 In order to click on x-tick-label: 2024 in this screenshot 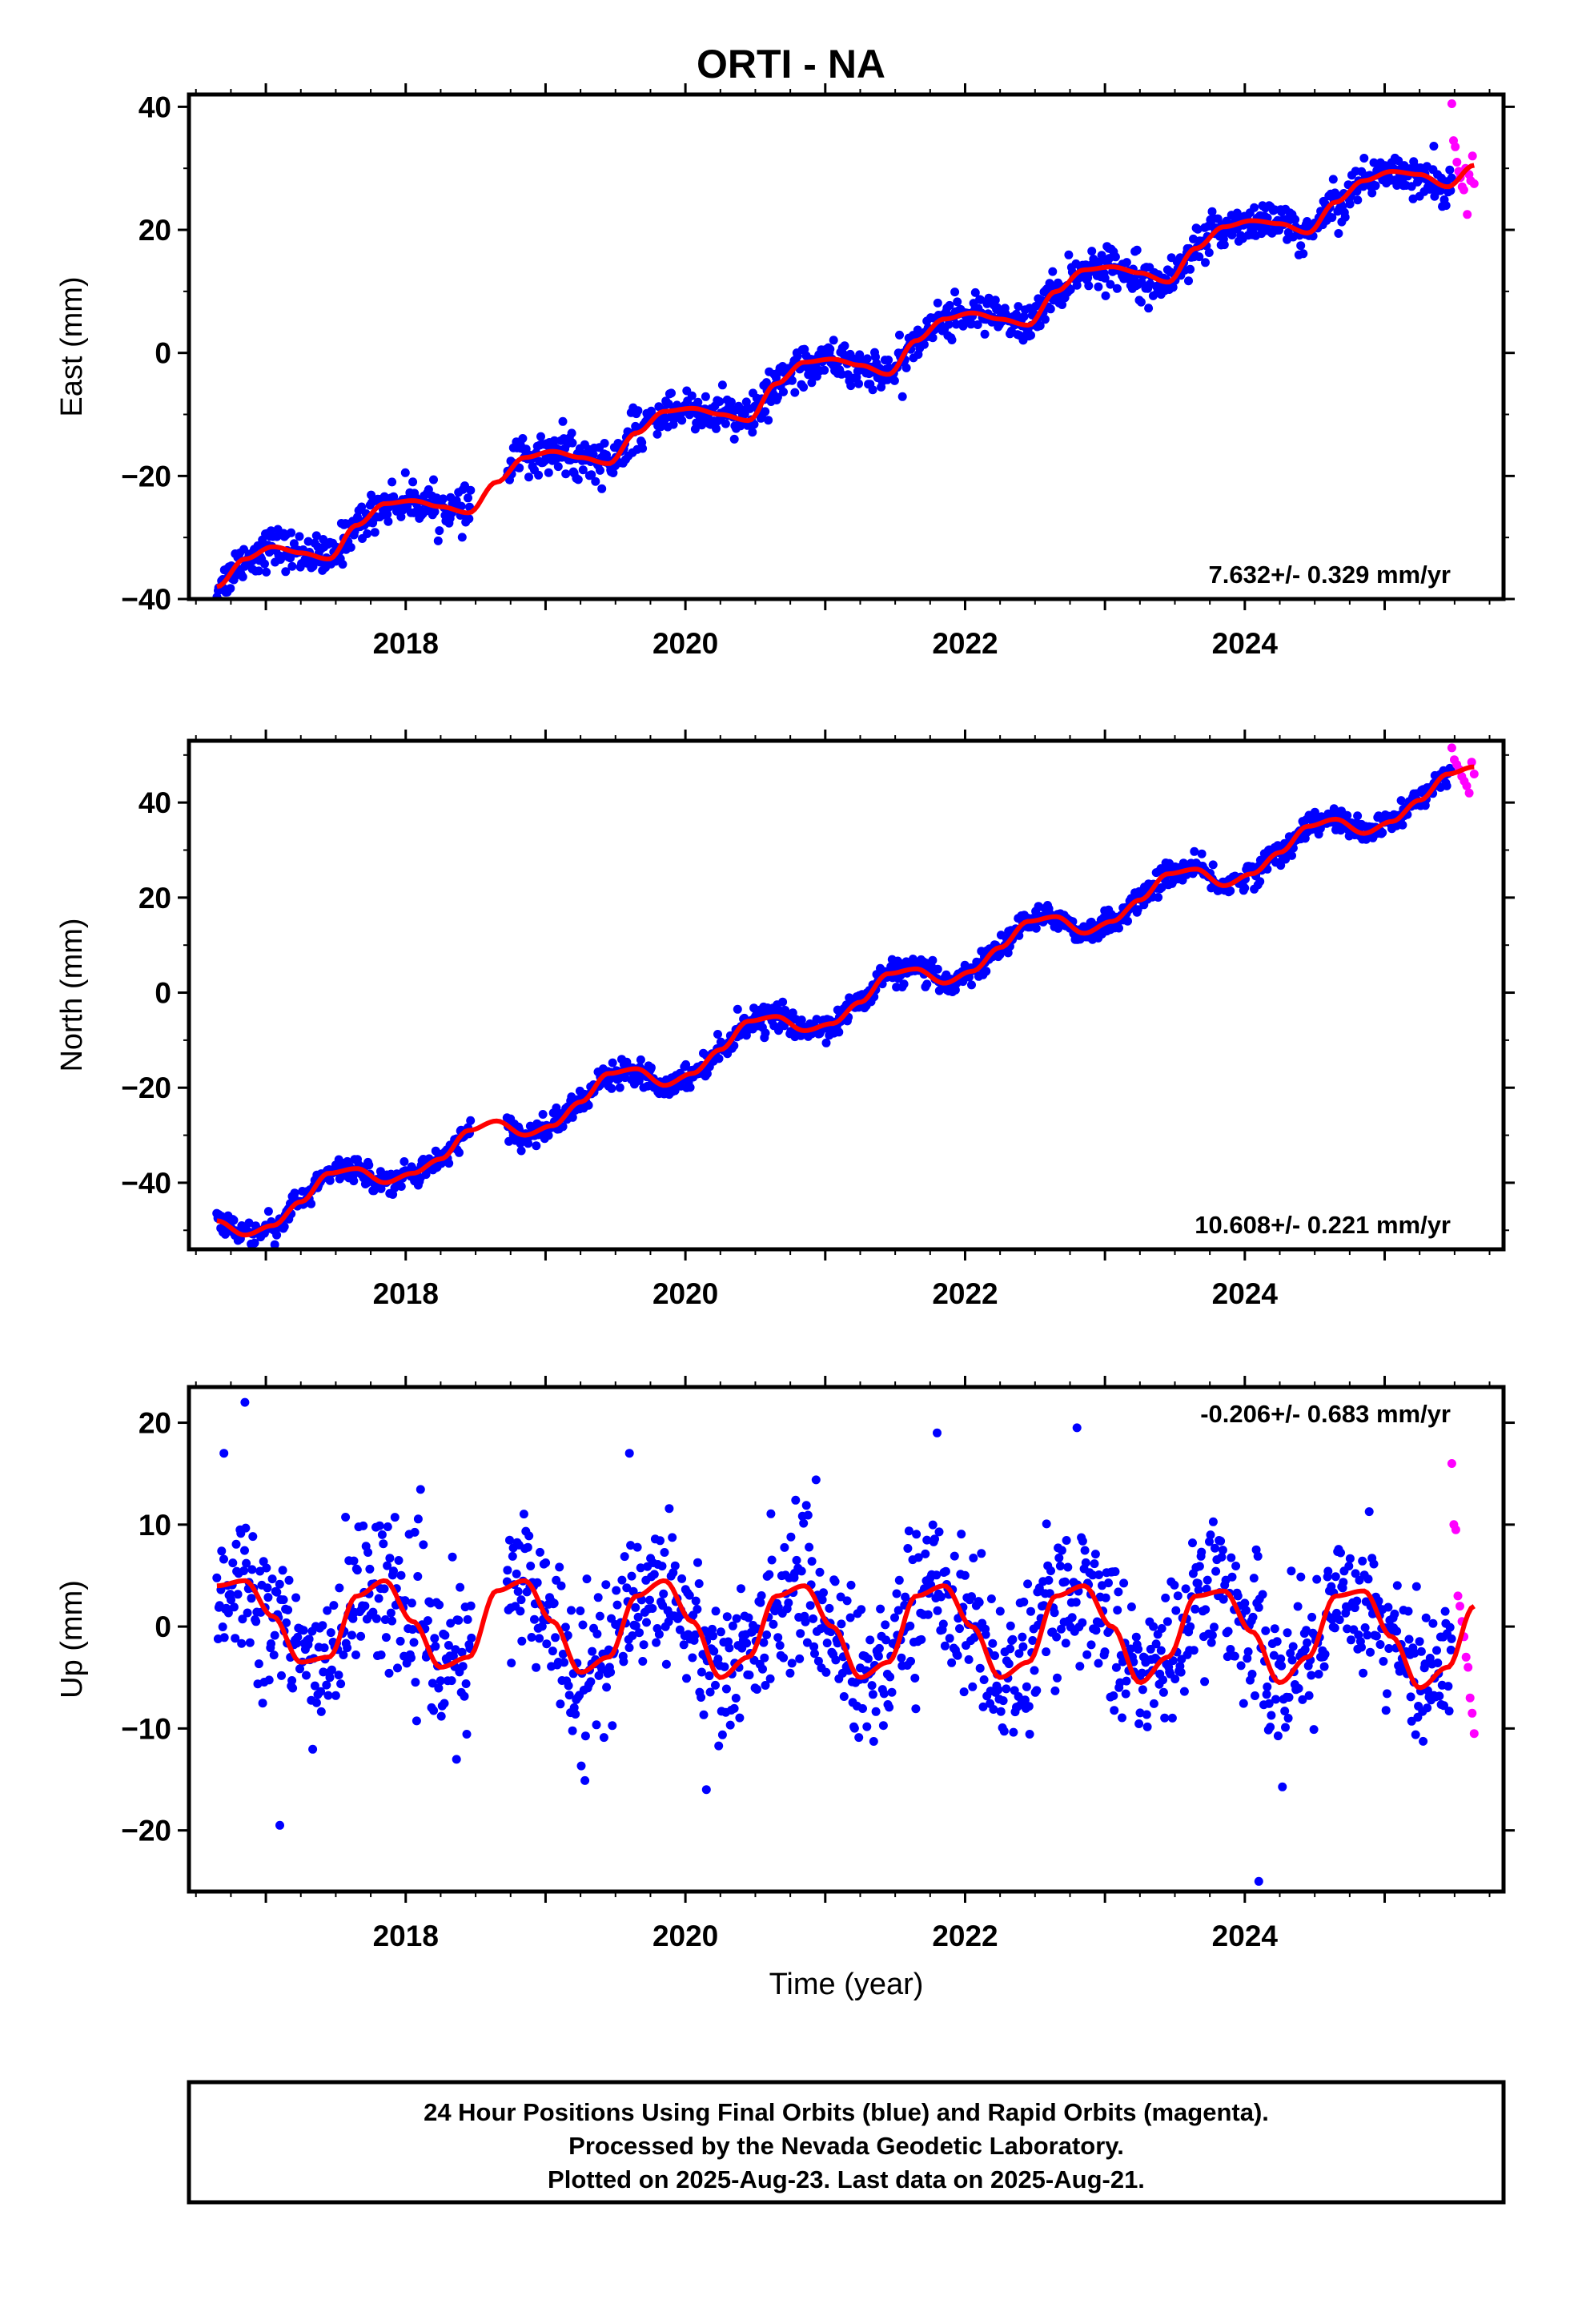, I will do `click(1246, 1936)`.